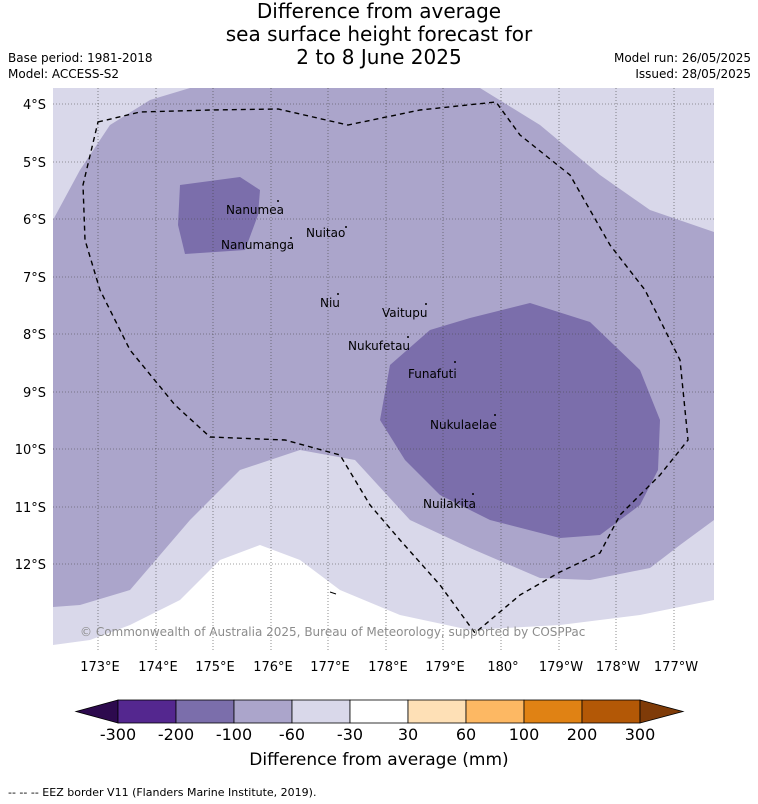  I want to click on colorbar-tick-label: 60, so click(466, 734).